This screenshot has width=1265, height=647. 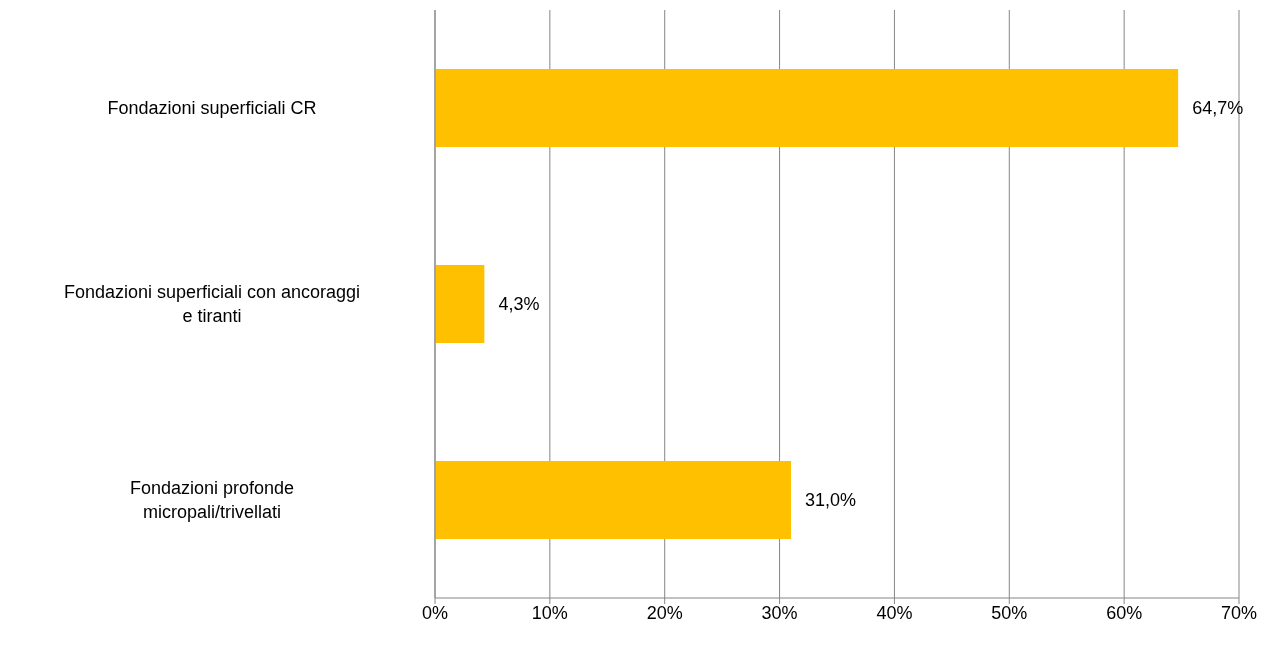 What do you see at coordinates (1218, 108) in the screenshot?
I see `data-label: 64,7%` at bounding box center [1218, 108].